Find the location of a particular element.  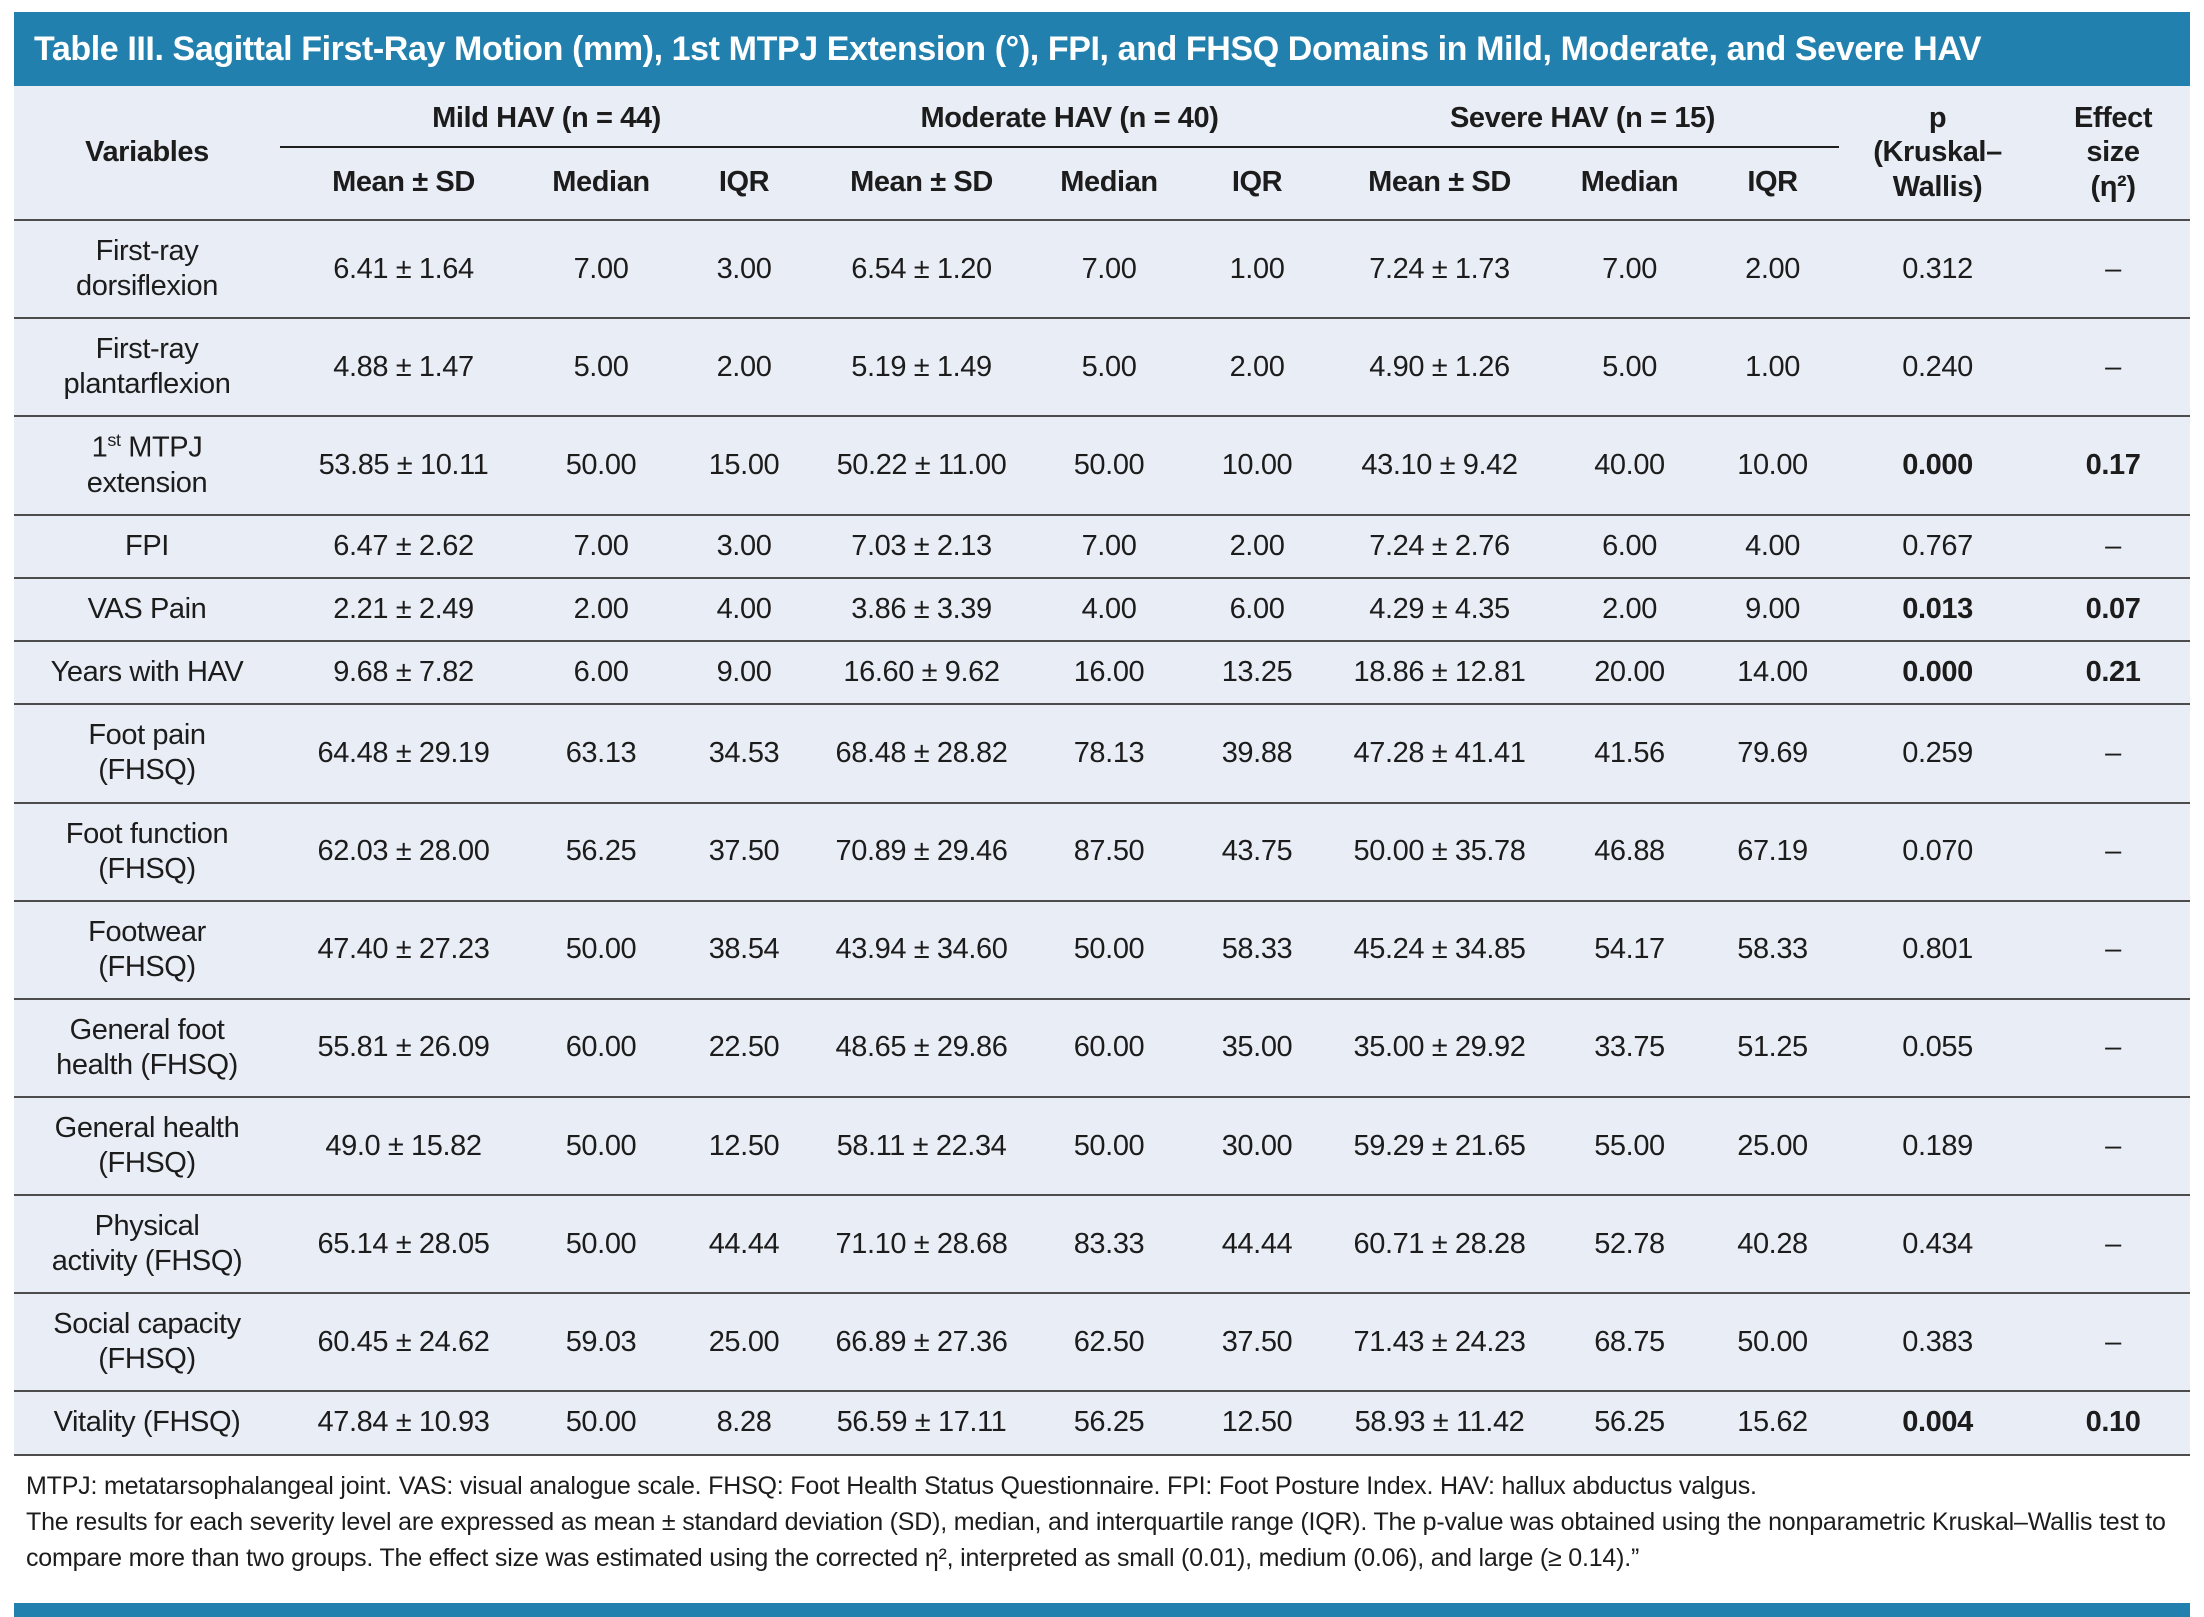

value-cell: 40.28 is located at coordinates (1772, 1243).